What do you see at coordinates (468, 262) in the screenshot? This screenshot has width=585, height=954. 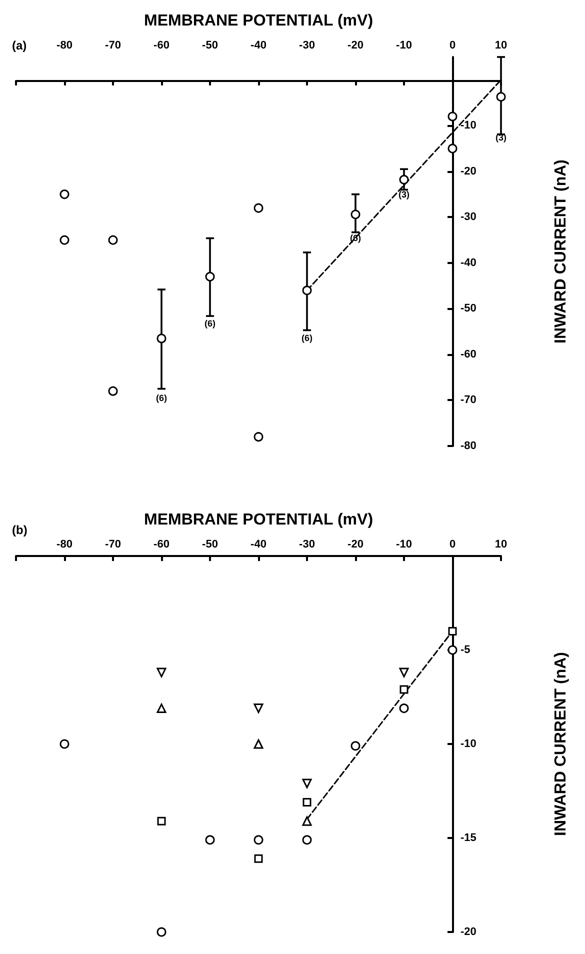 I see `y-tick-label: -40` at bounding box center [468, 262].